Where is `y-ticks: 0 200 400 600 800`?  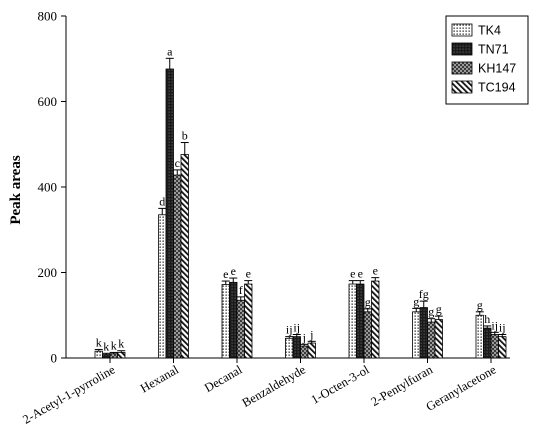 y-ticks: 0 200 400 600 800 is located at coordinates (52, 187).